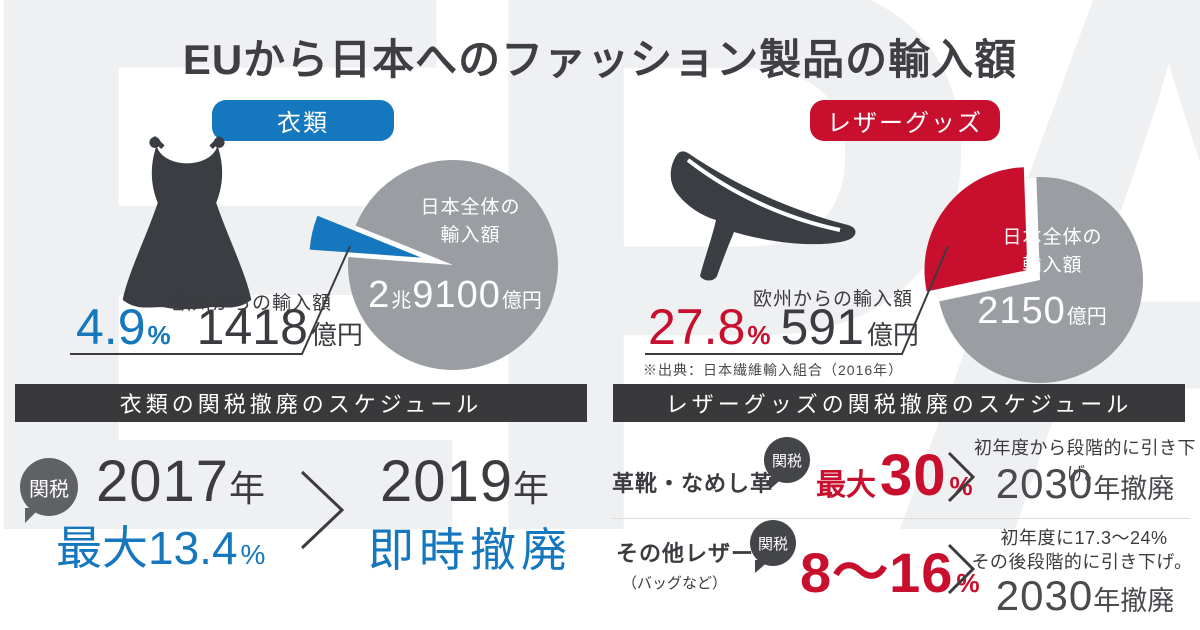 The image size is (1200, 630). Describe the element at coordinates (773, 370) in the screenshot. I see `source-note: ※出典：日本繊維輸入組合（2016年）` at that location.